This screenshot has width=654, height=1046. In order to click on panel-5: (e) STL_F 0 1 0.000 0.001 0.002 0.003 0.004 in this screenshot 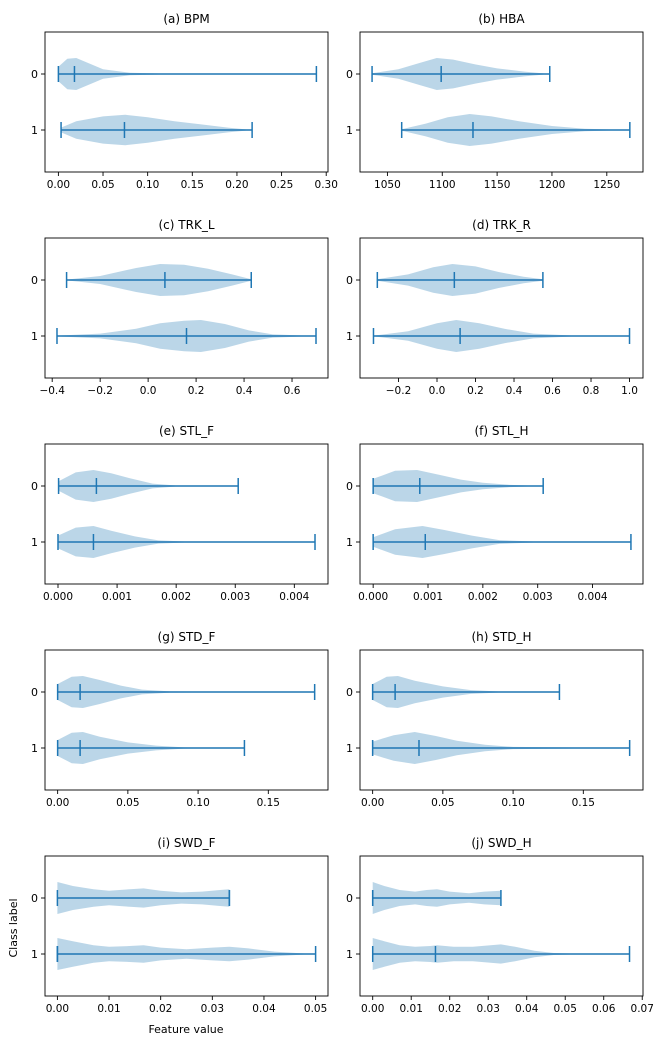, I will do `click(180, 513)`.